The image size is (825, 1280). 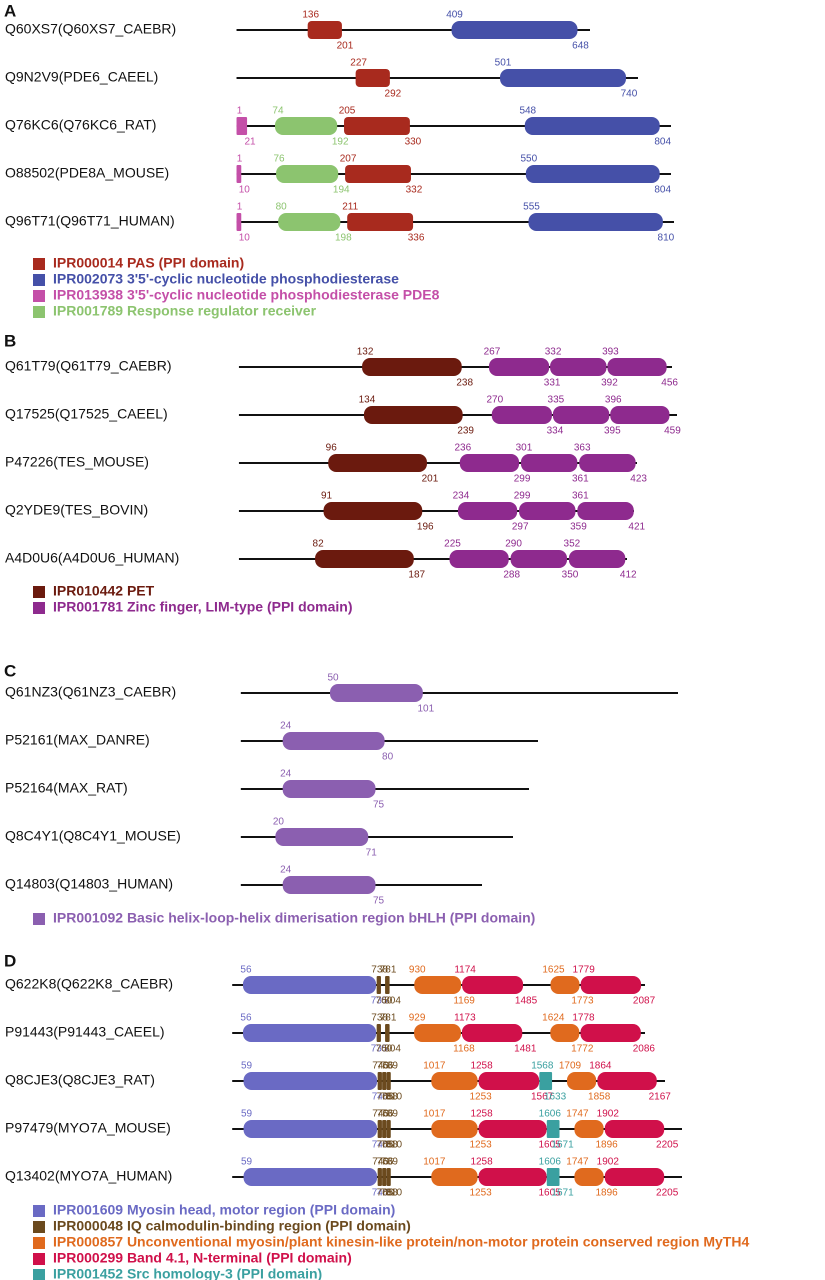 I want to click on domain-end: 194, so click(x=341, y=190).